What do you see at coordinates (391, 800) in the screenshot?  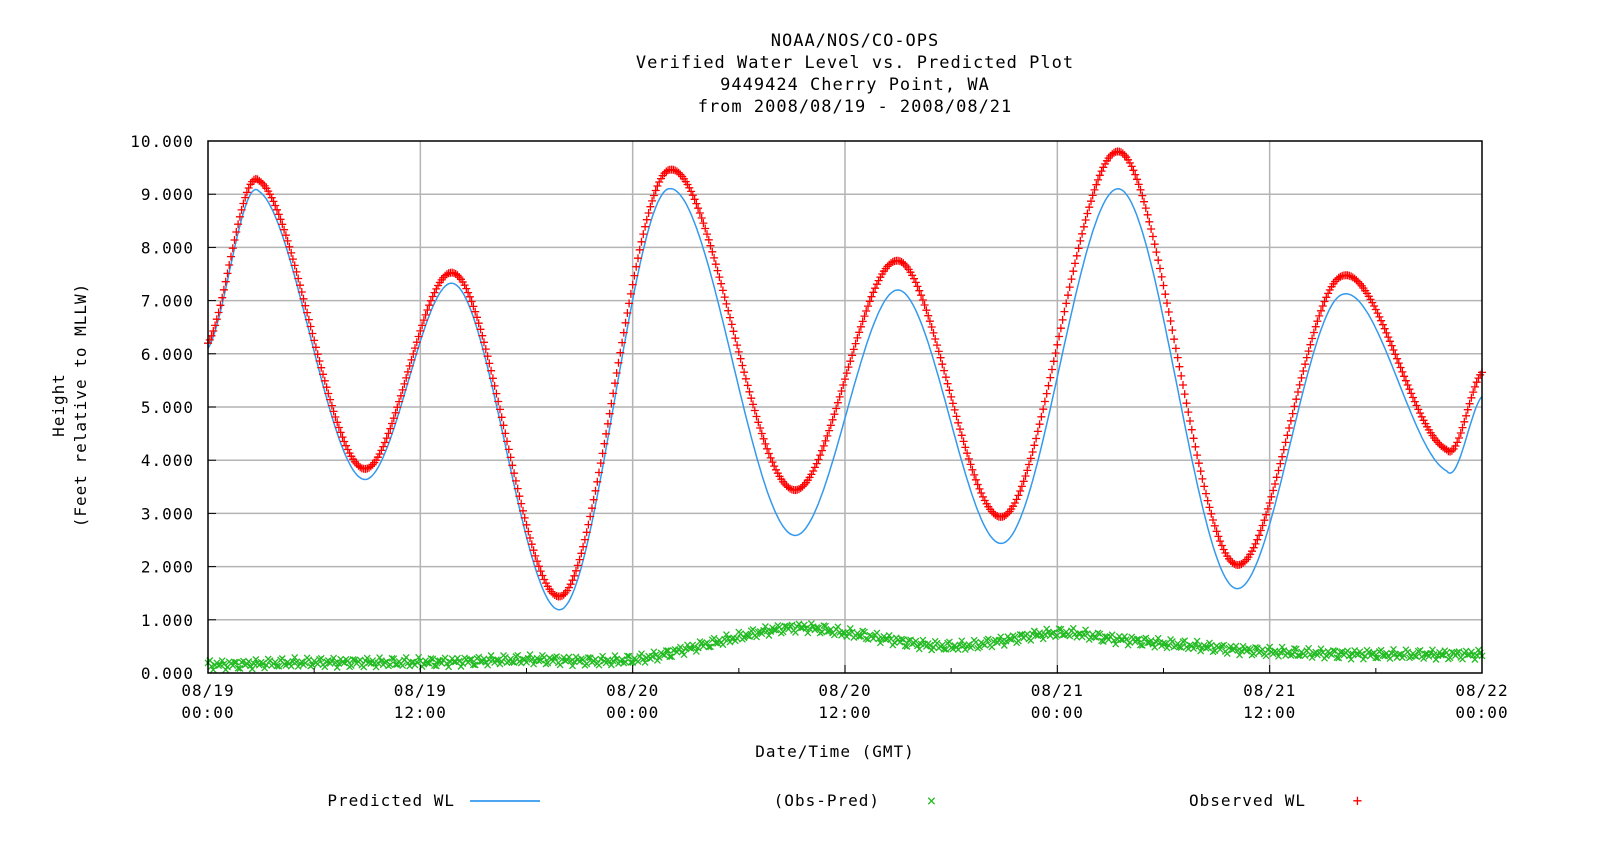 I see `legend-label: Predicted WL` at bounding box center [391, 800].